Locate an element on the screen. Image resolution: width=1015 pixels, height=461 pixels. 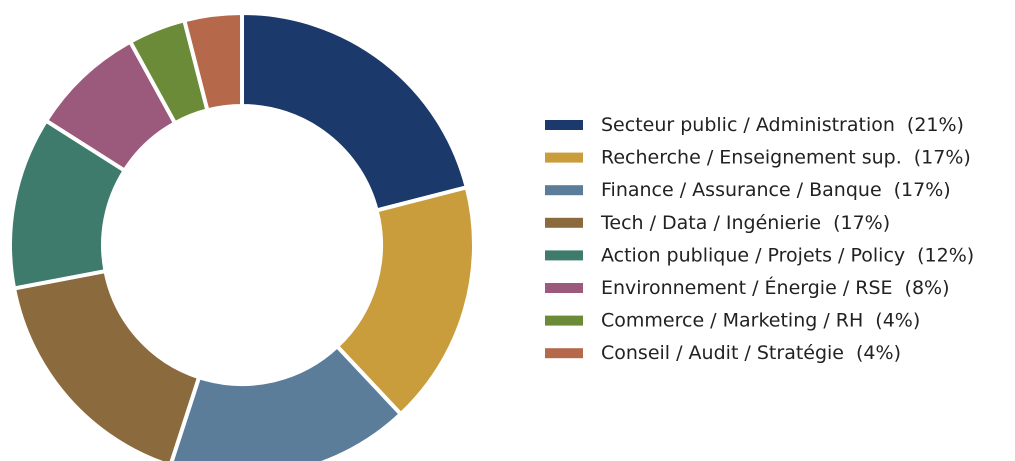
legend-name: Environnement / Énergie / RSE is located at coordinates (747, 287).